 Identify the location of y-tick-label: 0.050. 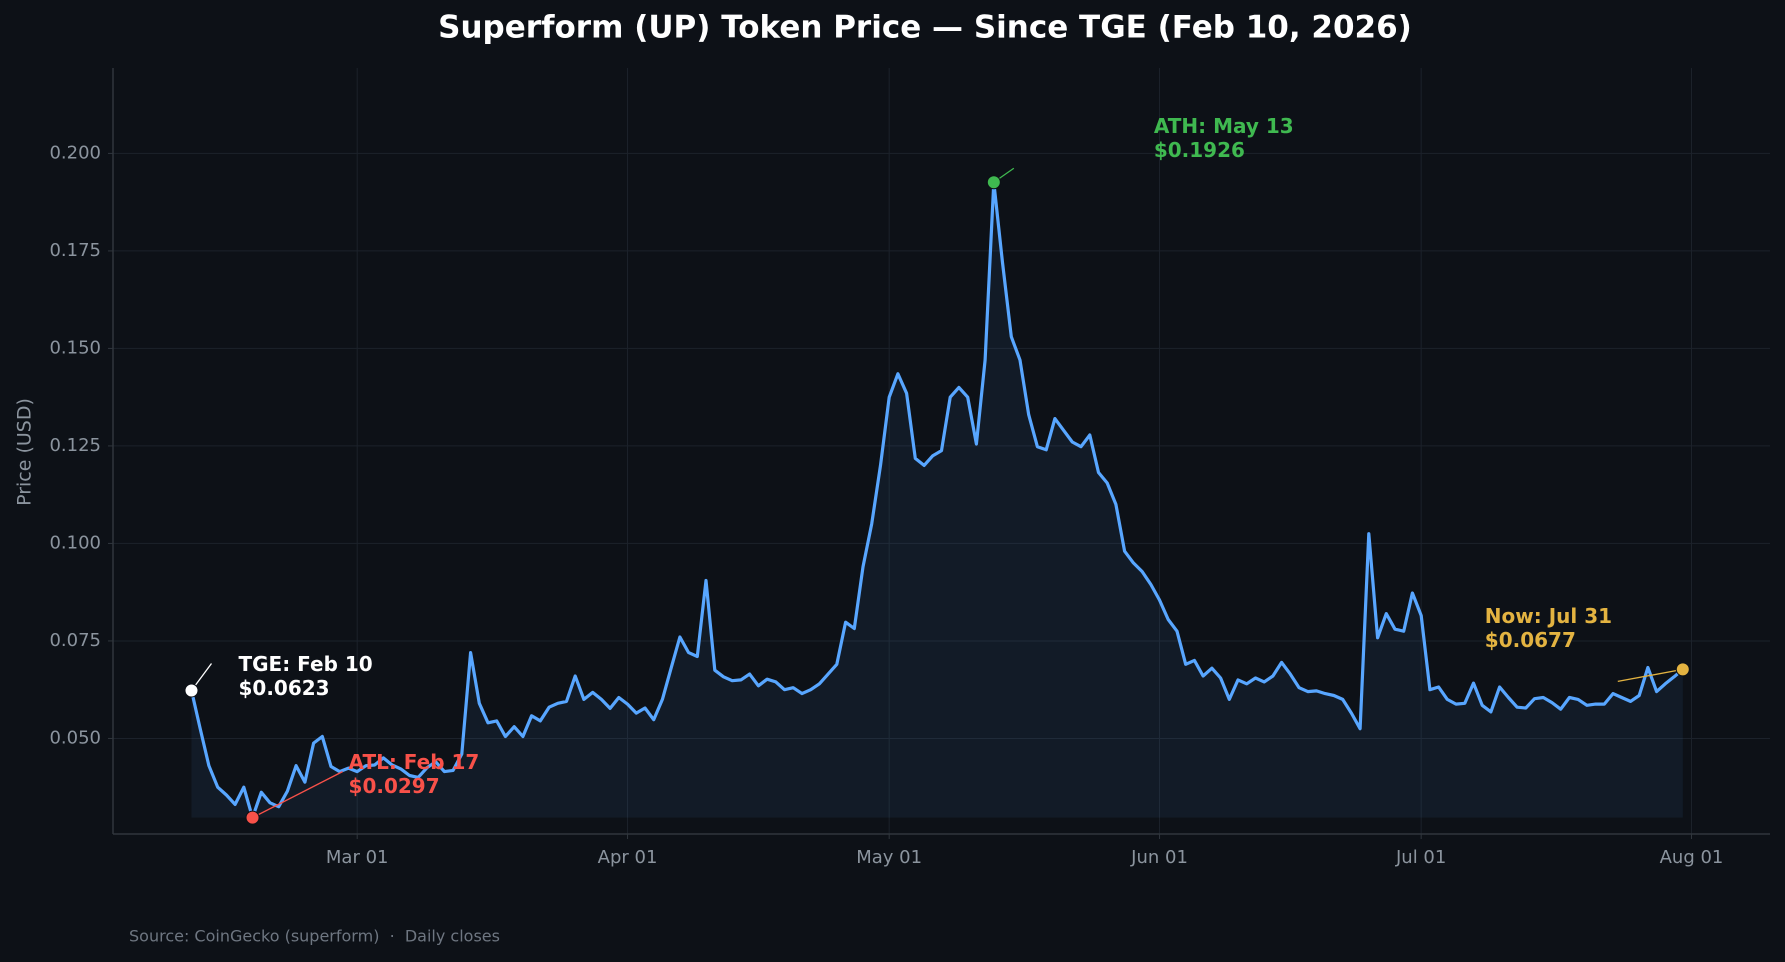
(75, 737).